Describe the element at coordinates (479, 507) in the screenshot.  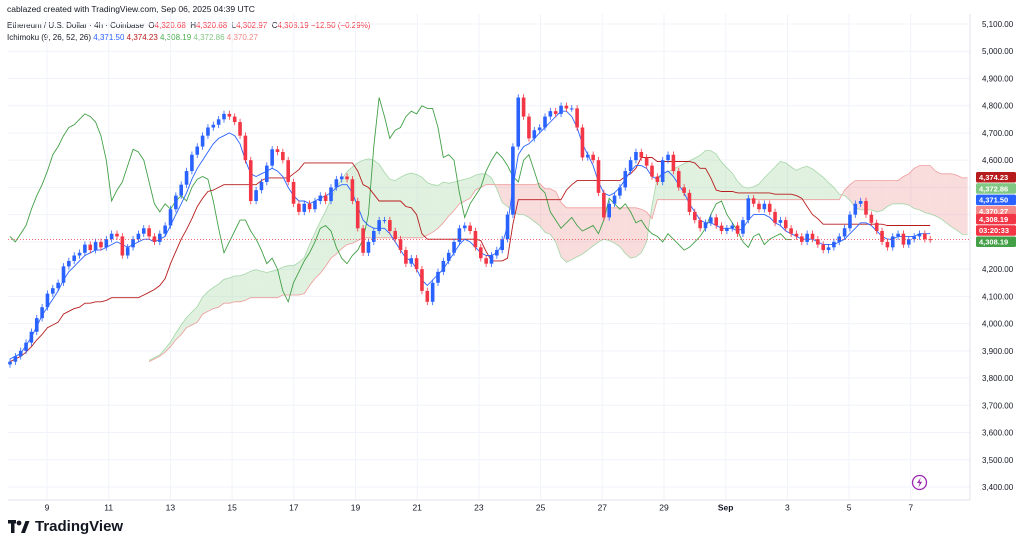
I see `time-axis: 9 11 13 15 17 19 21 23 25 27 29 Sep 3 5 7` at that location.